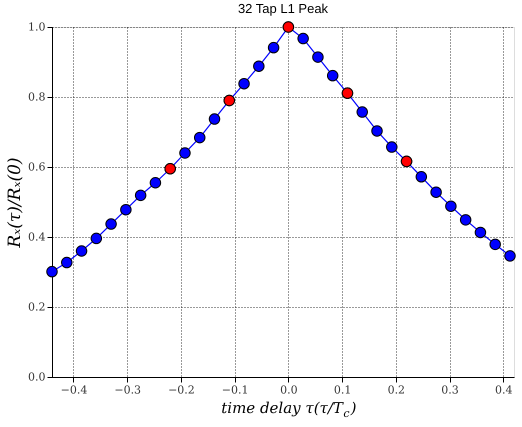 This screenshot has height=427, width=522. I want to click on x-tick-label: −0.4, so click(74, 390).